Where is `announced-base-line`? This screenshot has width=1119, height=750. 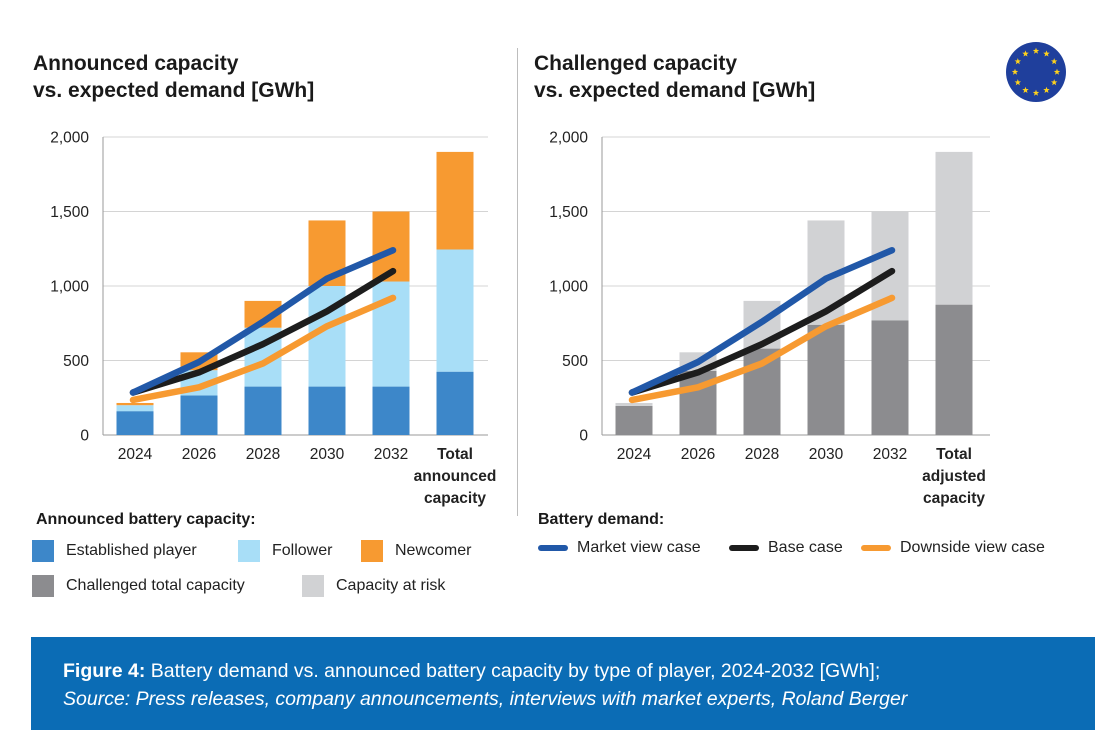 announced-base-line is located at coordinates (263, 331).